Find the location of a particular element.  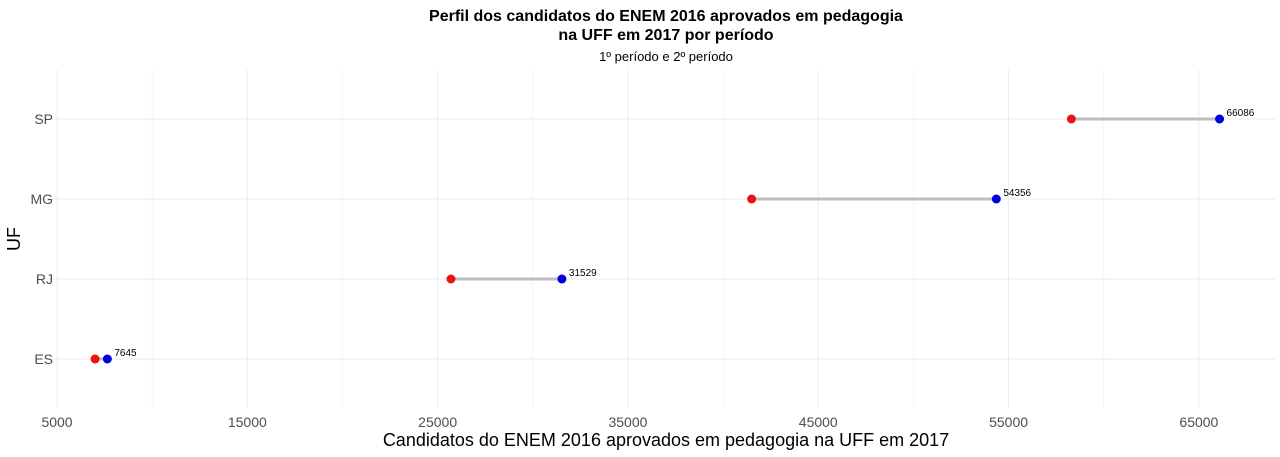

y-tick-label: ES is located at coordinates (43, 359).